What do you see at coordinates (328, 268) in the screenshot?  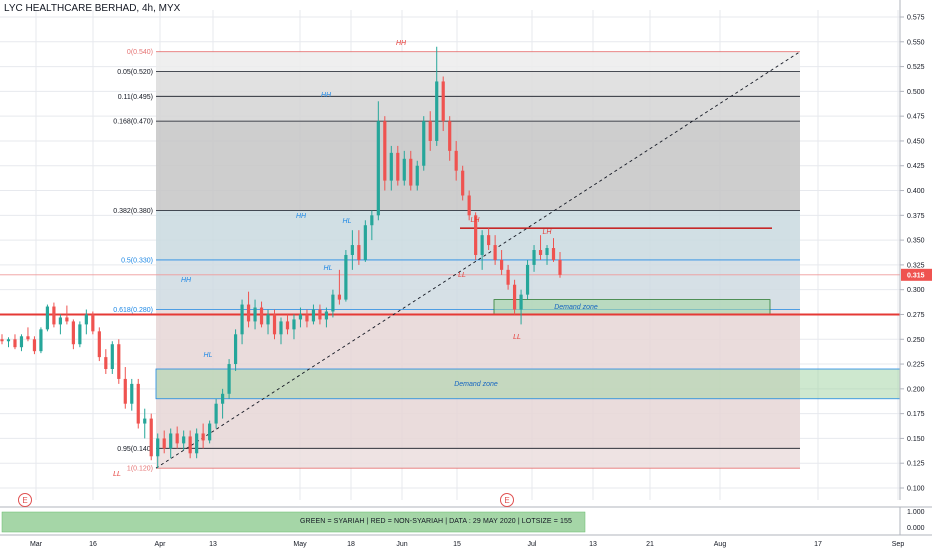 I see `swing-annotation: HL` at bounding box center [328, 268].